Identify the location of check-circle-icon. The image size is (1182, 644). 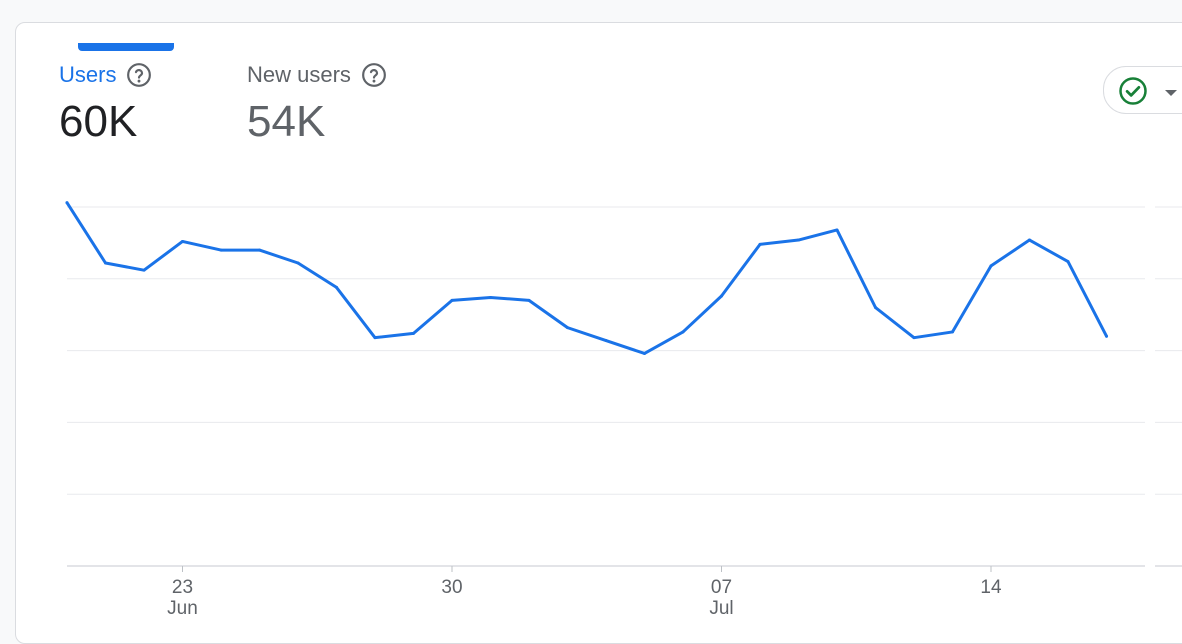
(1133, 91).